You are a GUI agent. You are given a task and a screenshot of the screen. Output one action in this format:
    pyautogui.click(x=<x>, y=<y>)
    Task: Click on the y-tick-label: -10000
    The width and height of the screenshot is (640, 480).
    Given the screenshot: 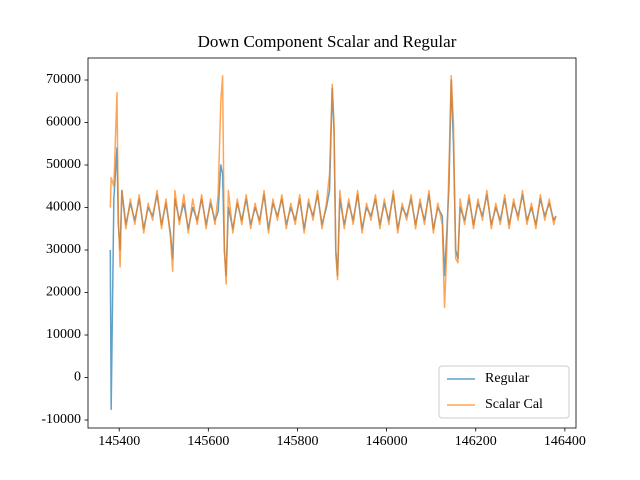 What is the action you would take?
    pyautogui.click(x=61, y=419)
    